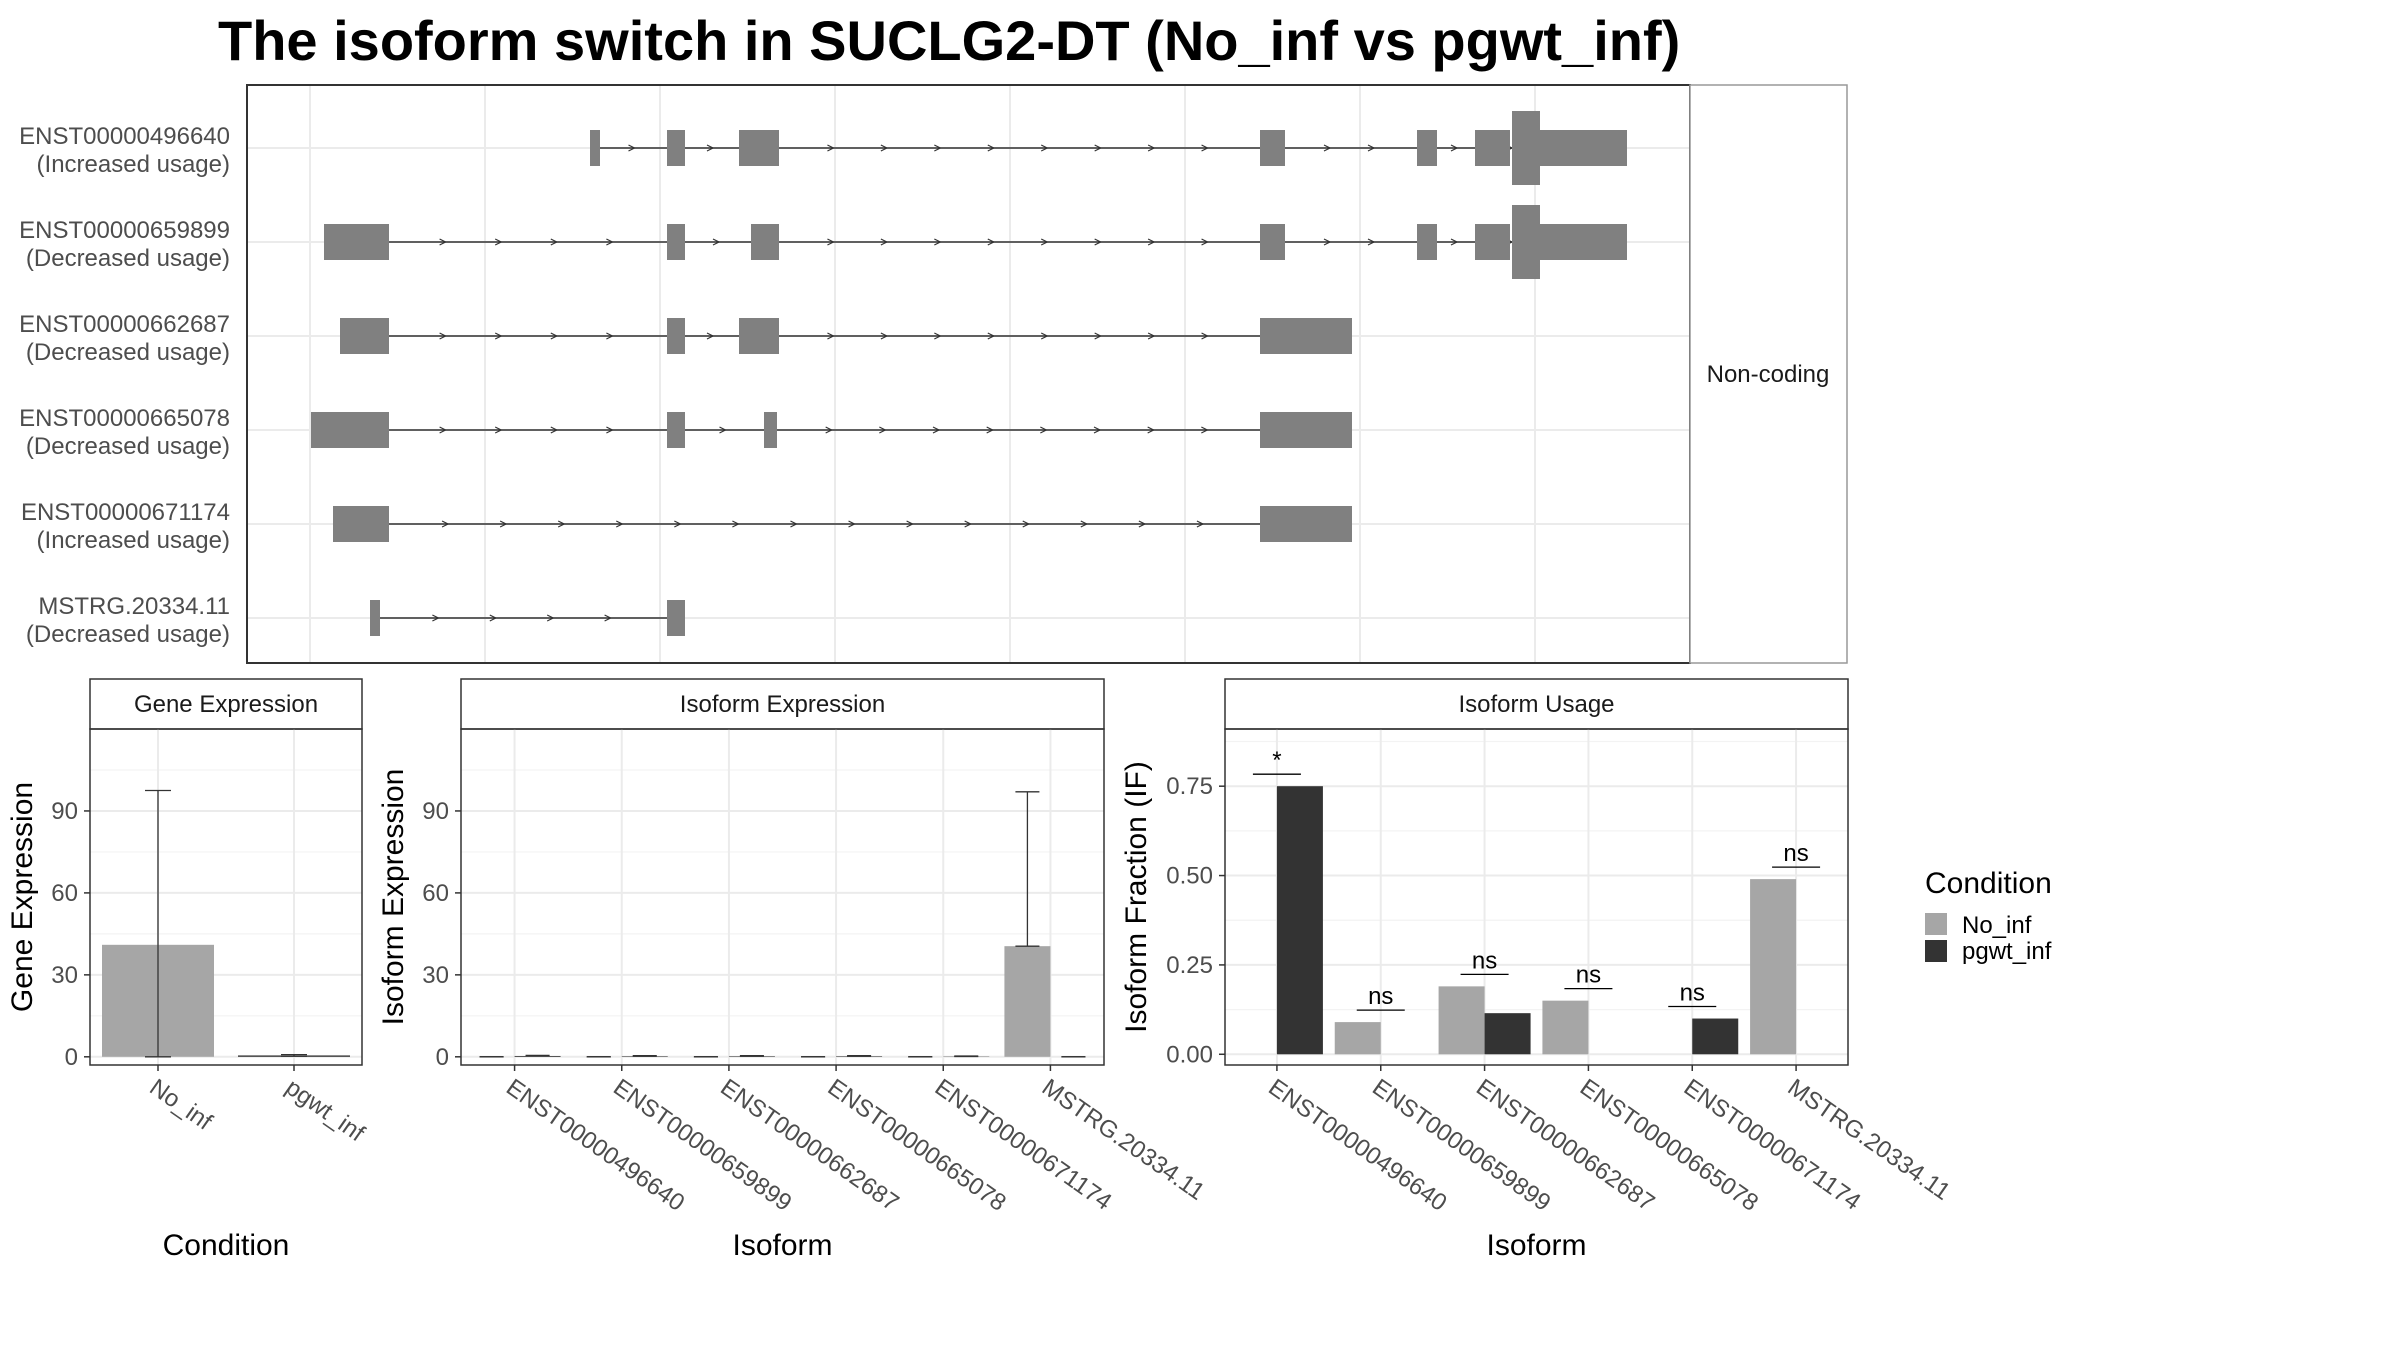 This screenshot has height=1350, width=2400. I want to click on y-tick-label: 0.50, so click(1189, 876).